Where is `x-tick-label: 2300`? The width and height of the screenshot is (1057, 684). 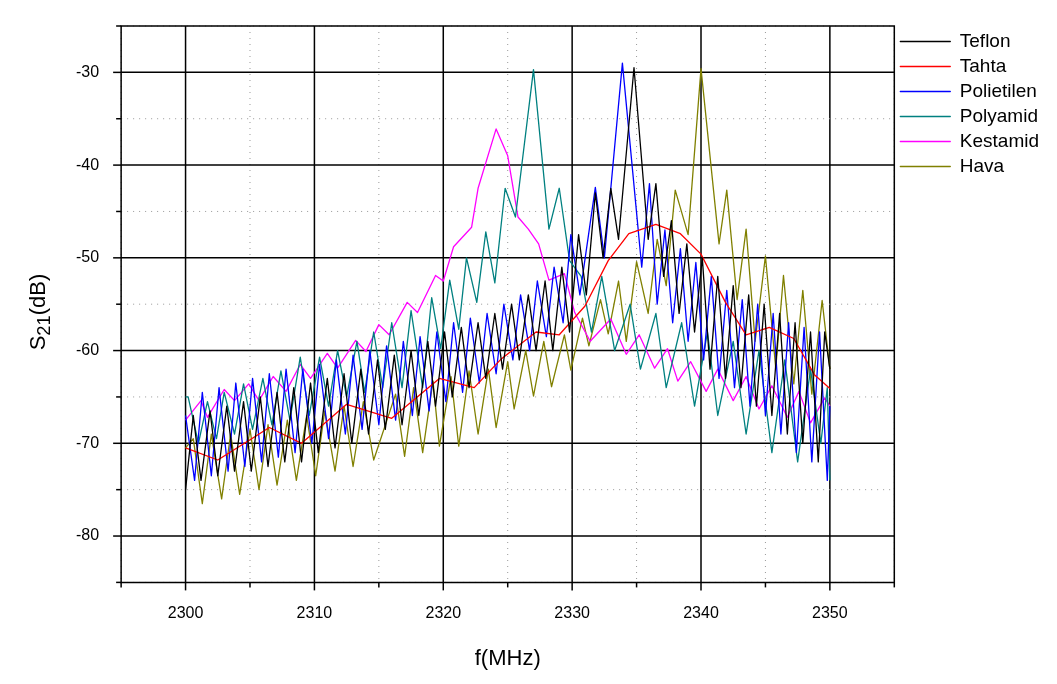 x-tick-label: 2300 is located at coordinates (185, 613).